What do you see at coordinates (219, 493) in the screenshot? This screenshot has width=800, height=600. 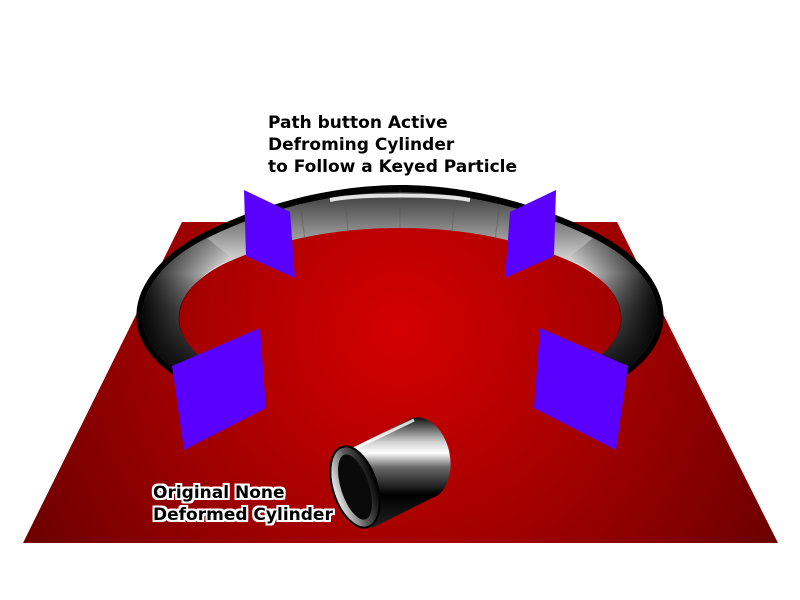 I see `caption-line: Original None` at bounding box center [219, 493].